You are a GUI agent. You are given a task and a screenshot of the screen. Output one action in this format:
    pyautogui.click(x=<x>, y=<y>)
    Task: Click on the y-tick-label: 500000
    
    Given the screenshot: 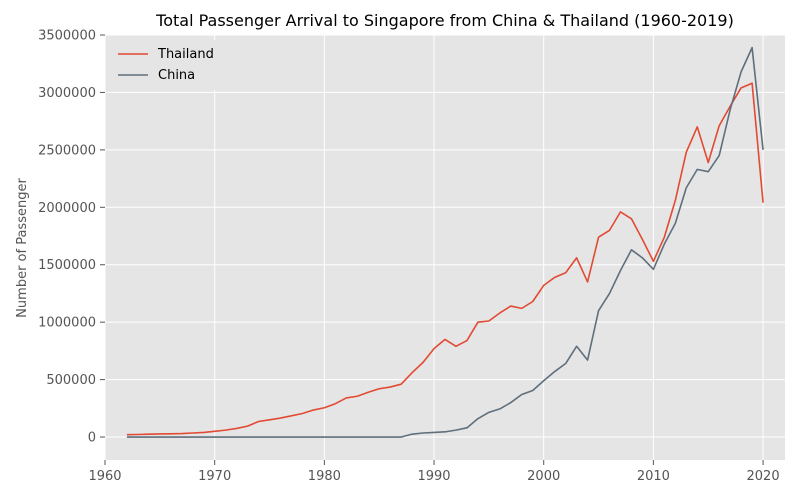 What is the action you would take?
    pyautogui.click(x=71, y=380)
    